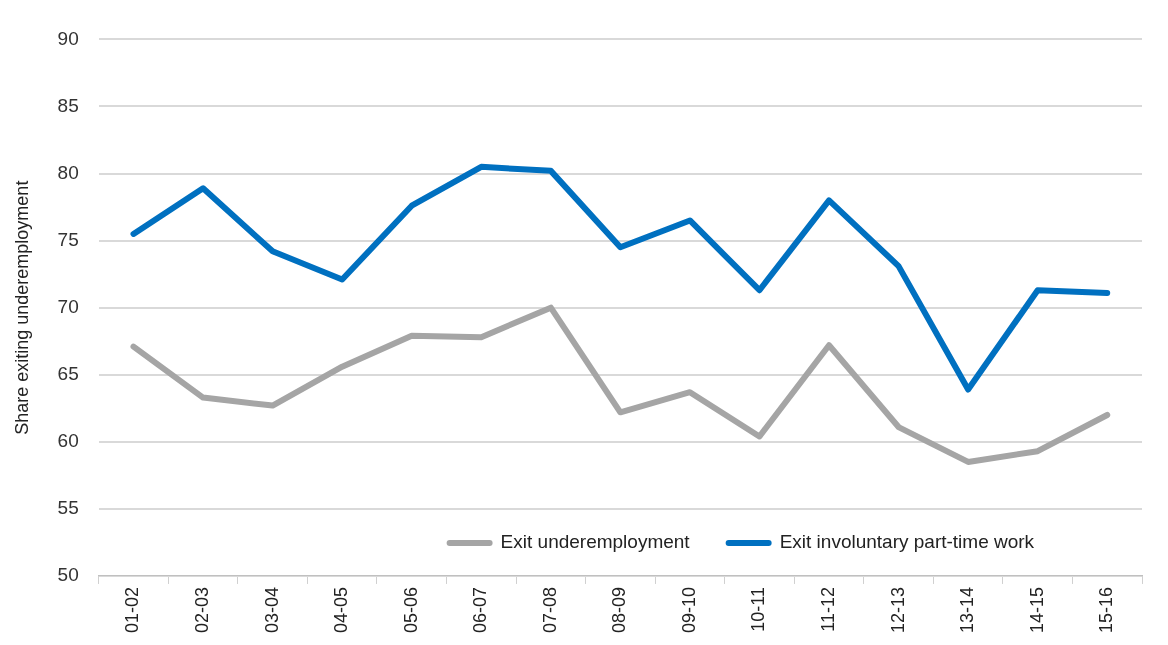 The image size is (1168, 645). I want to click on x-tick-label: 02-03, so click(202, 610).